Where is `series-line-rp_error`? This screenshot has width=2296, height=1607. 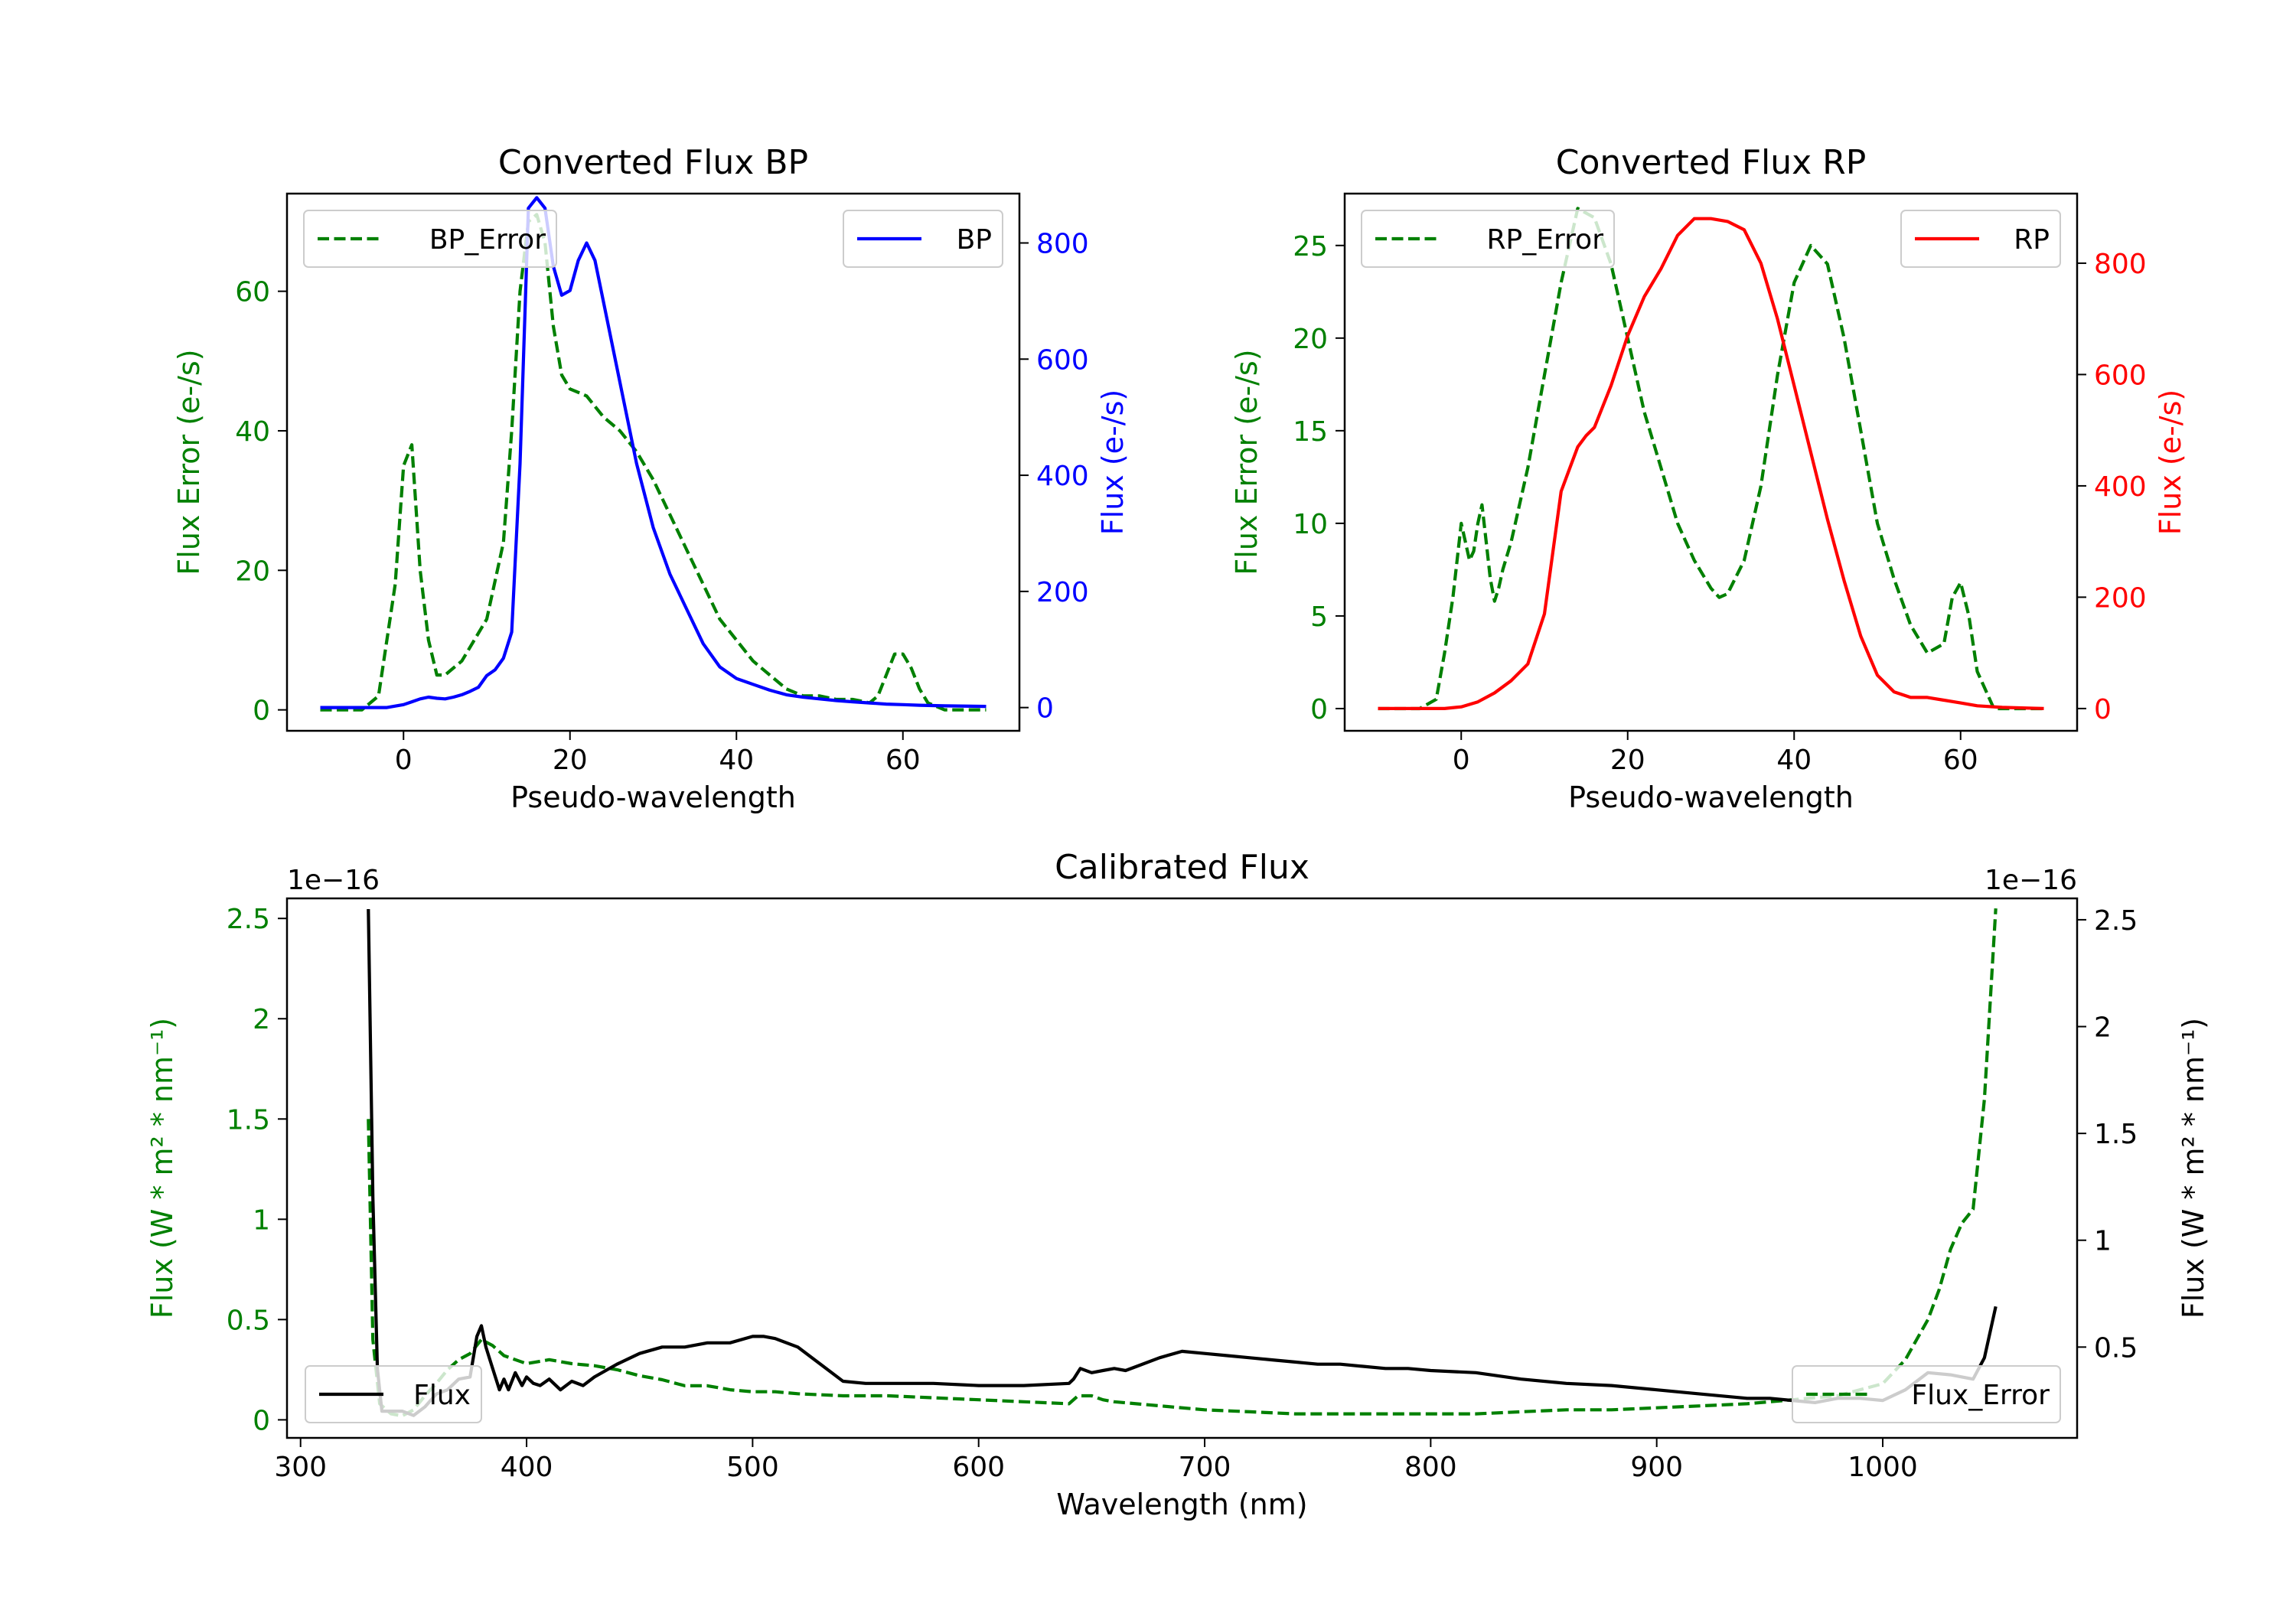 series-line-rp_error is located at coordinates (1711, 459).